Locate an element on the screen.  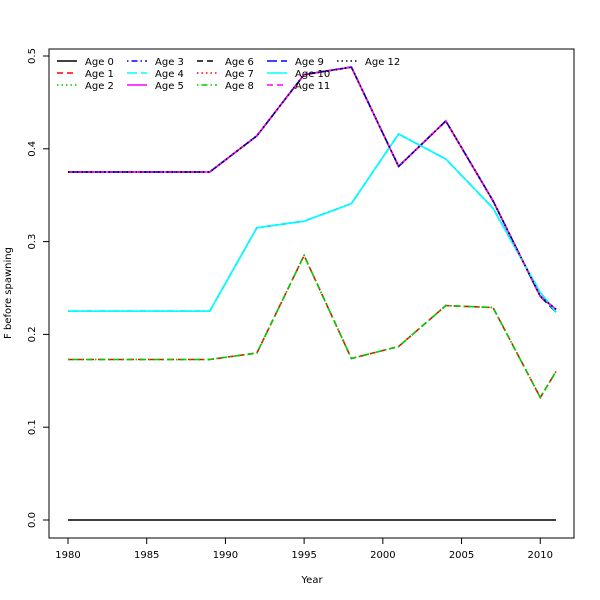
x-tick-label: 1985 is located at coordinates (146, 555).